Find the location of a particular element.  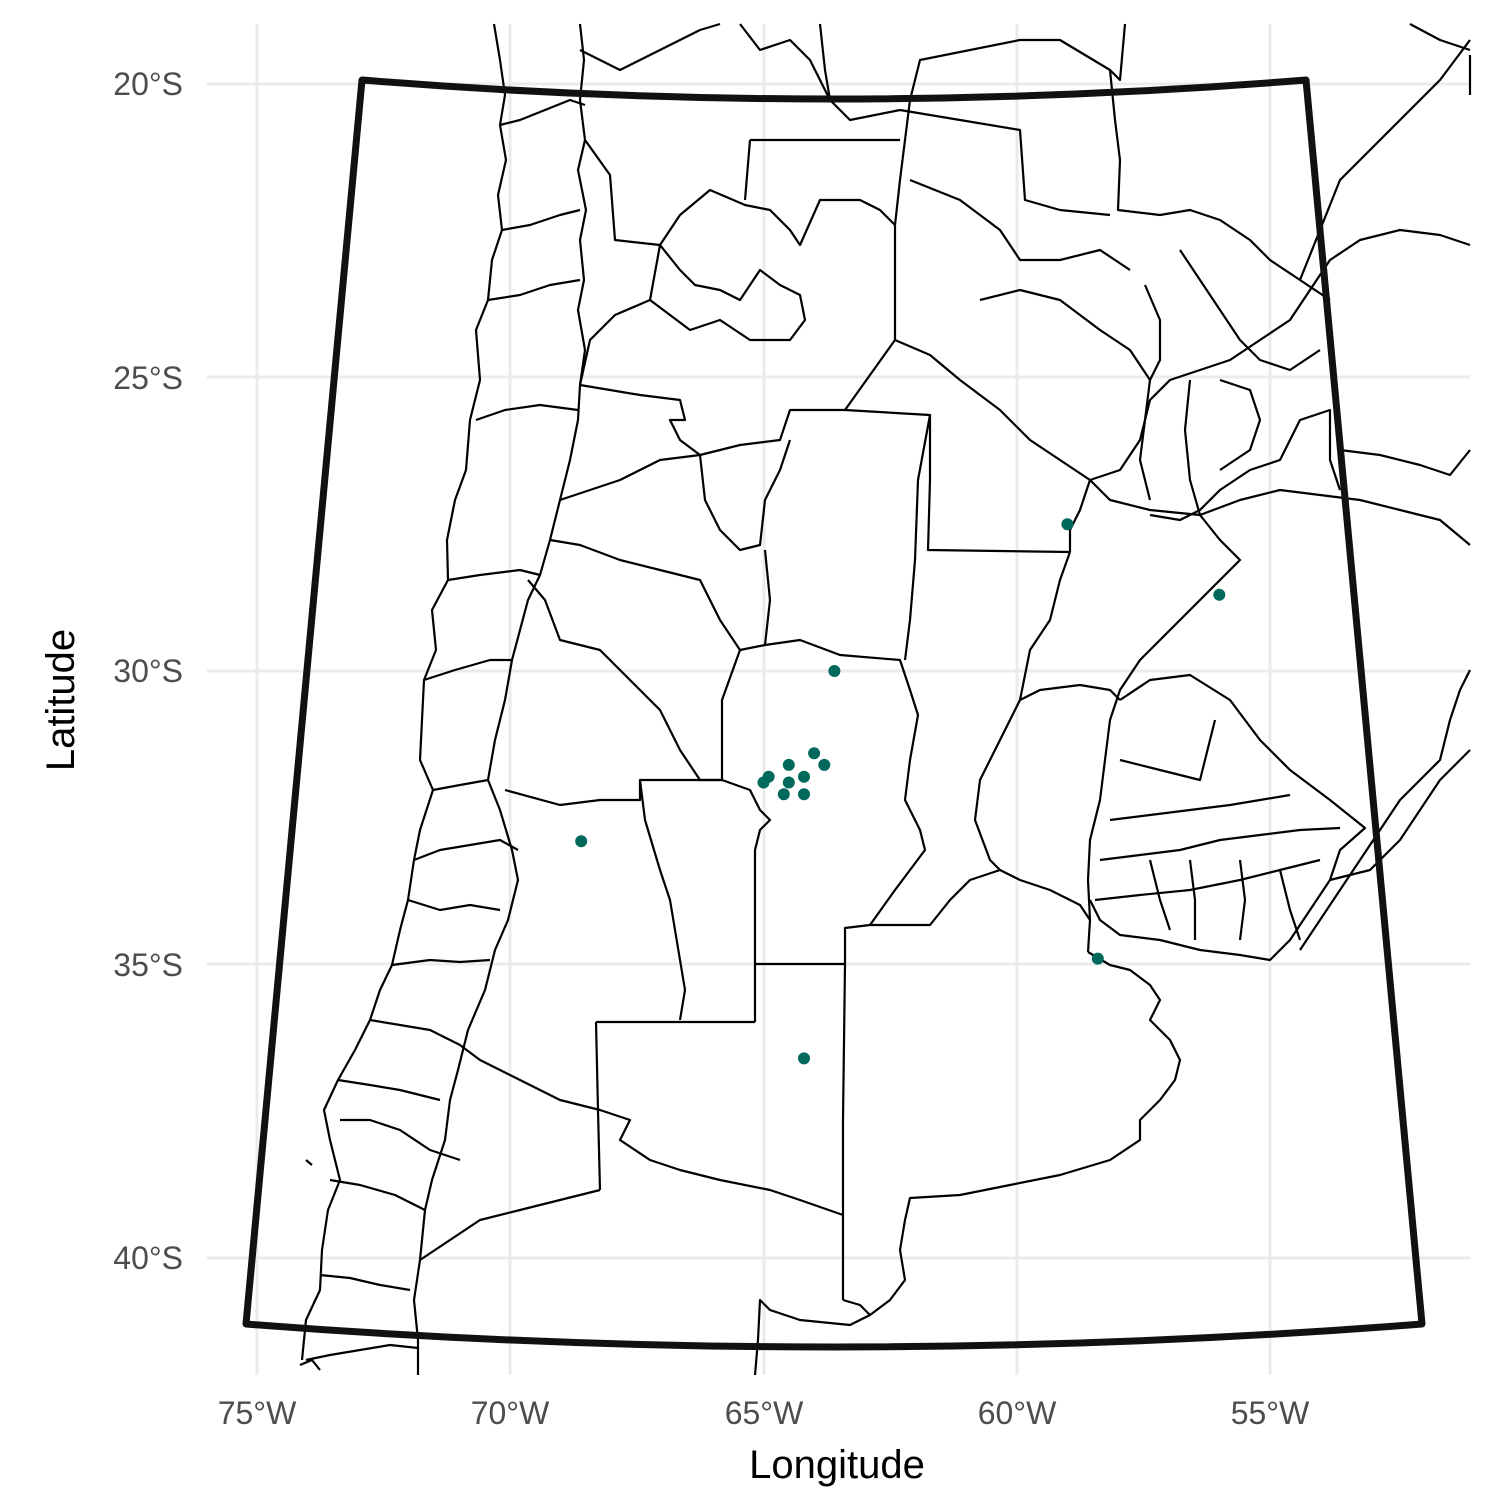

lon-tick-label: 70°W is located at coordinates (510, 1413).